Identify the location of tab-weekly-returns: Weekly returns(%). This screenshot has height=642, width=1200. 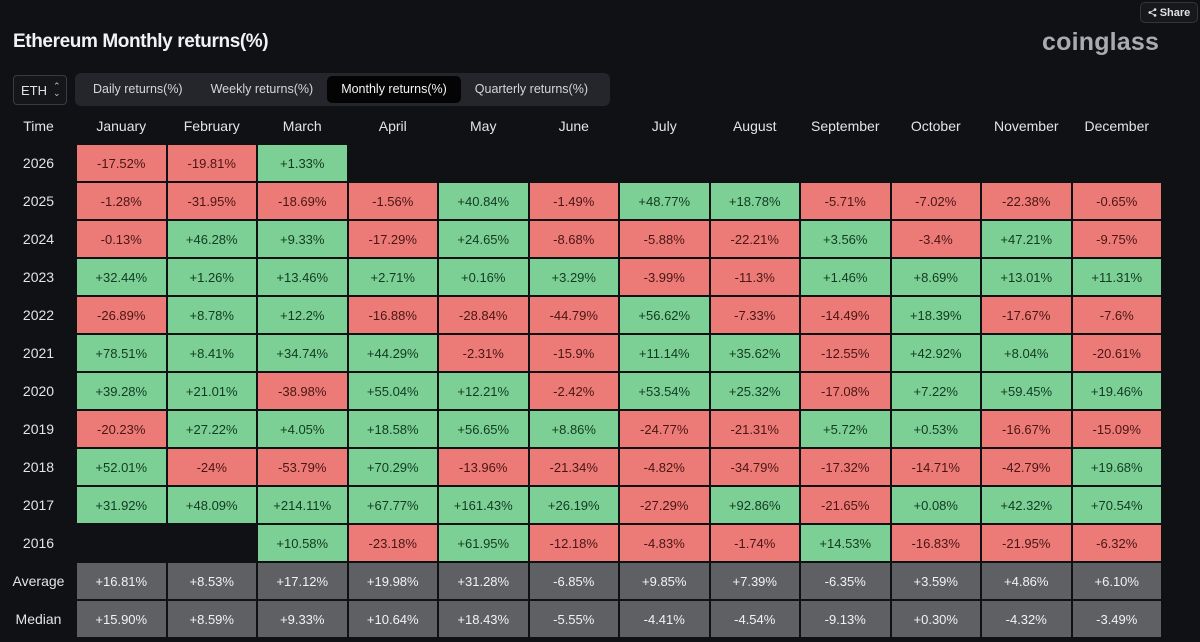
(262, 89).